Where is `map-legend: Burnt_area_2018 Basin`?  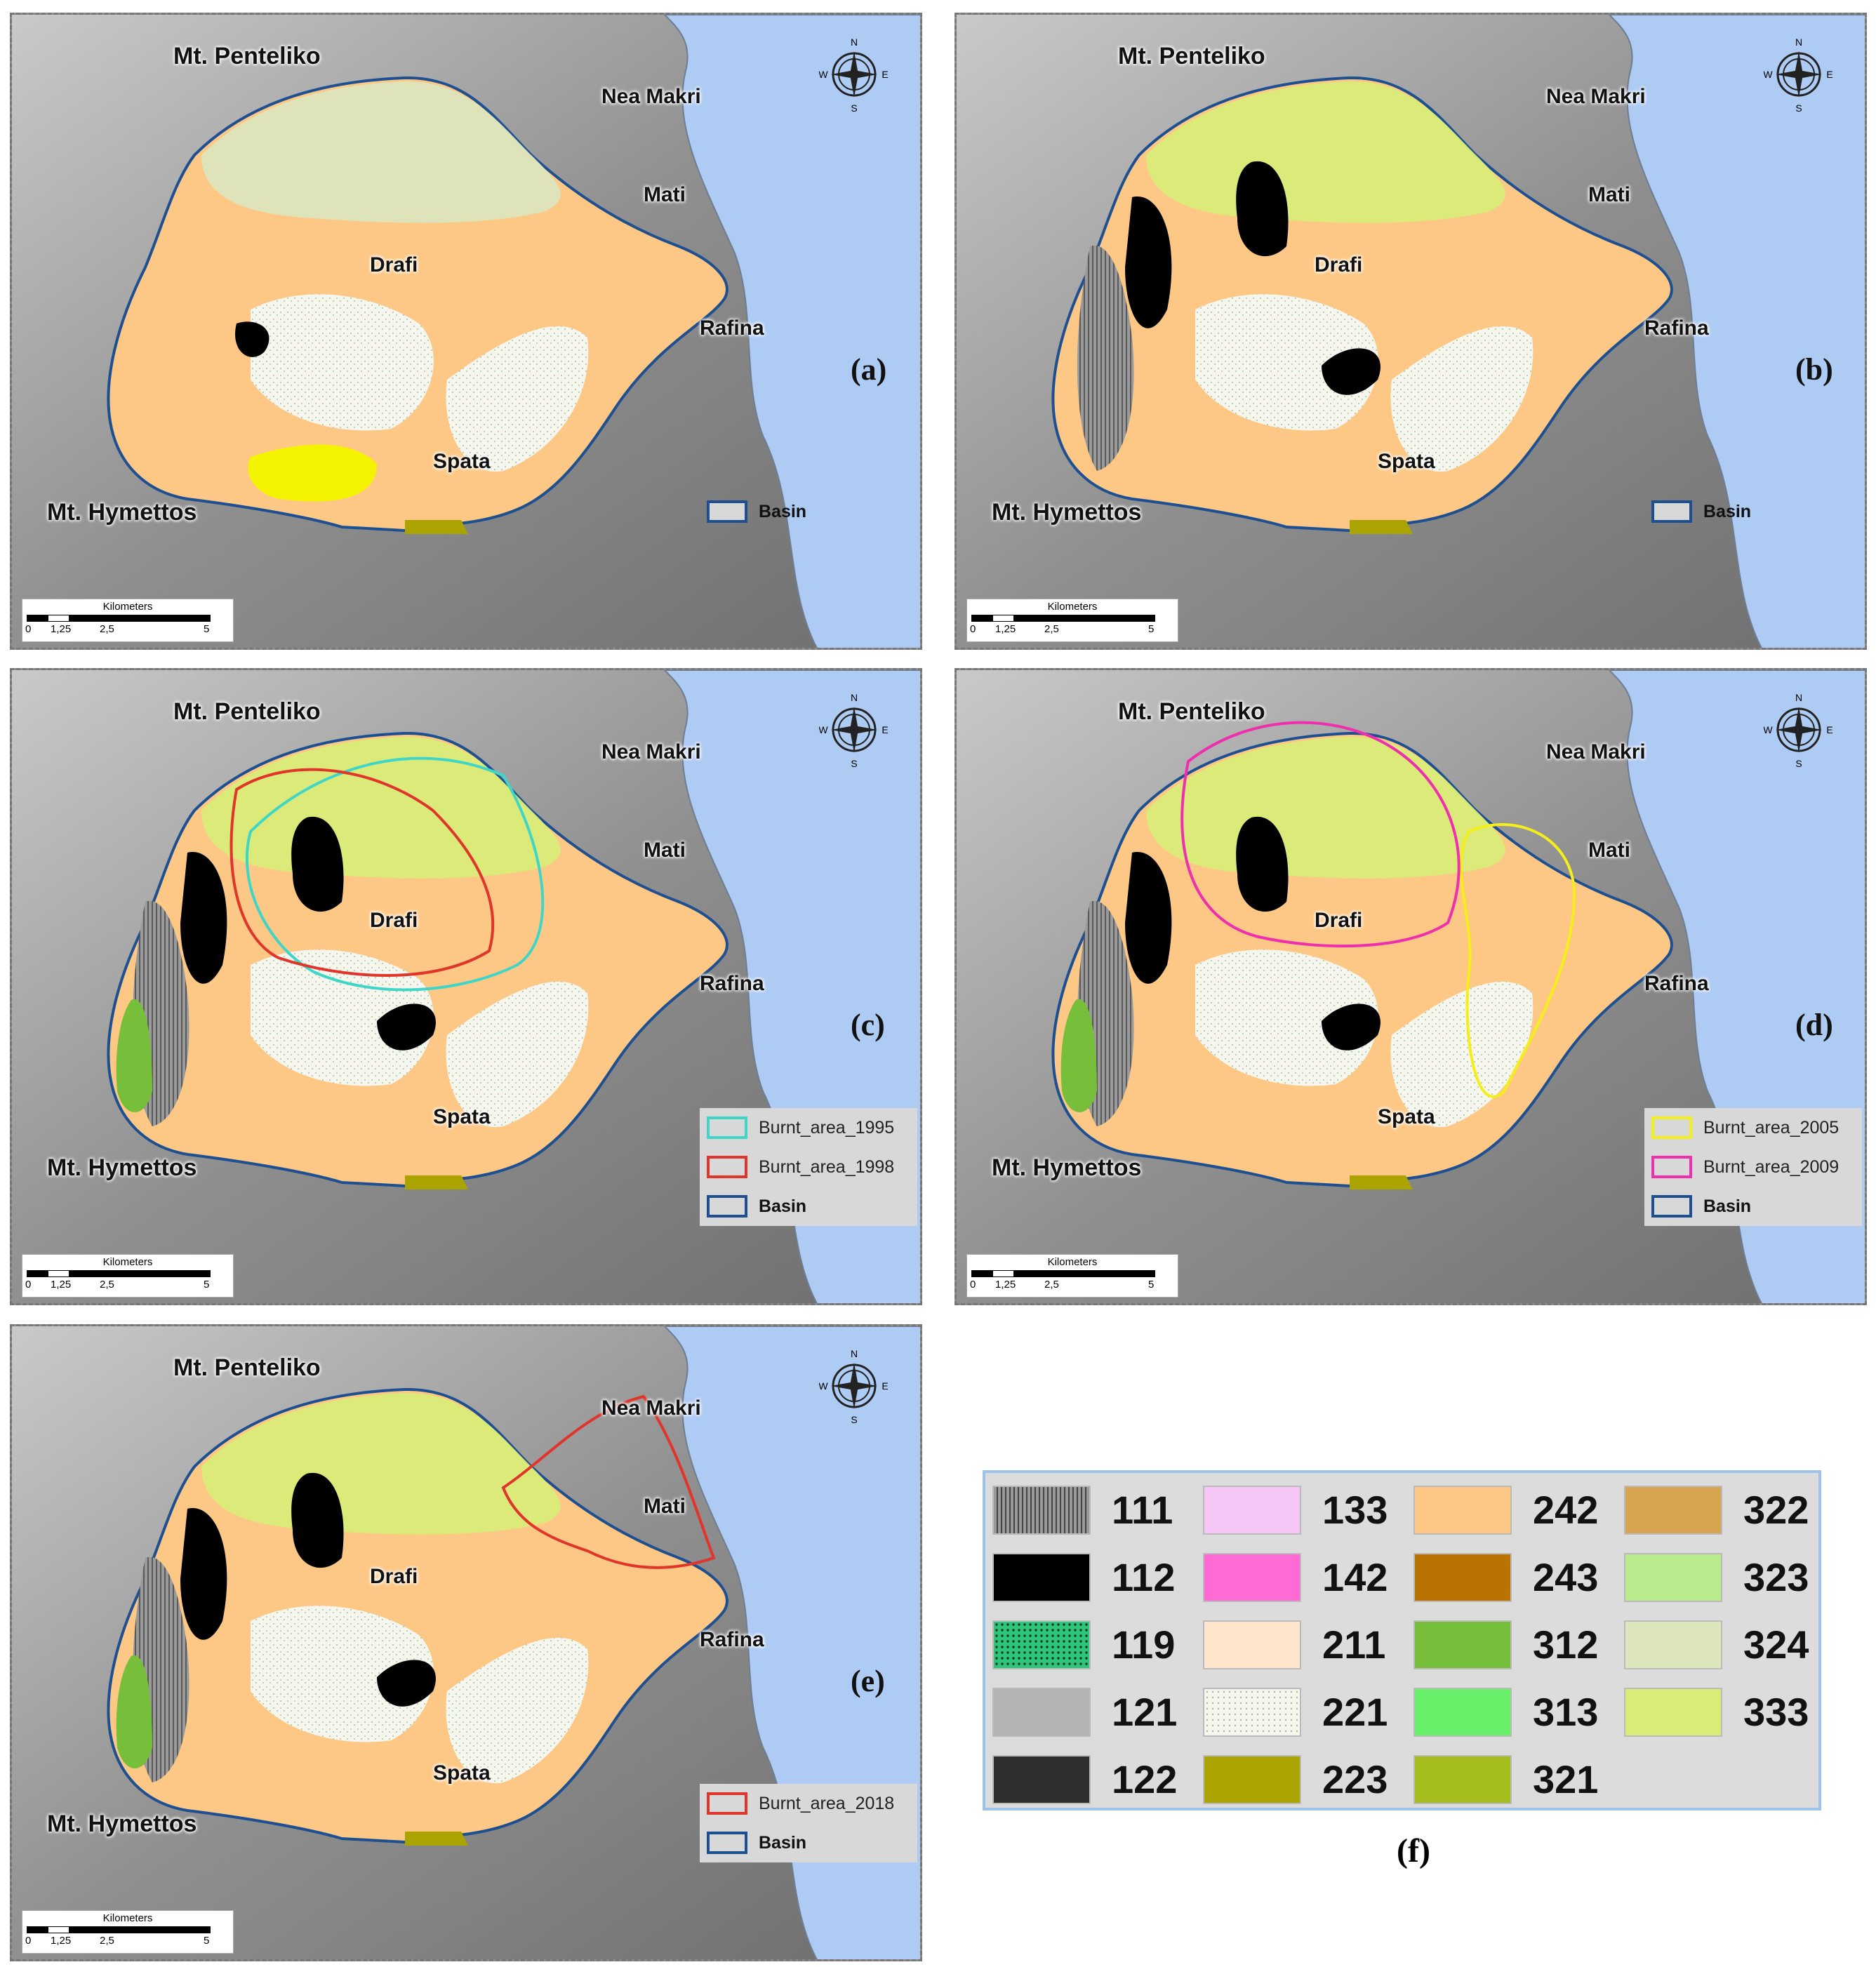
map-legend: Burnt_area_2018 Basin is located at coordinates (808, 1823).